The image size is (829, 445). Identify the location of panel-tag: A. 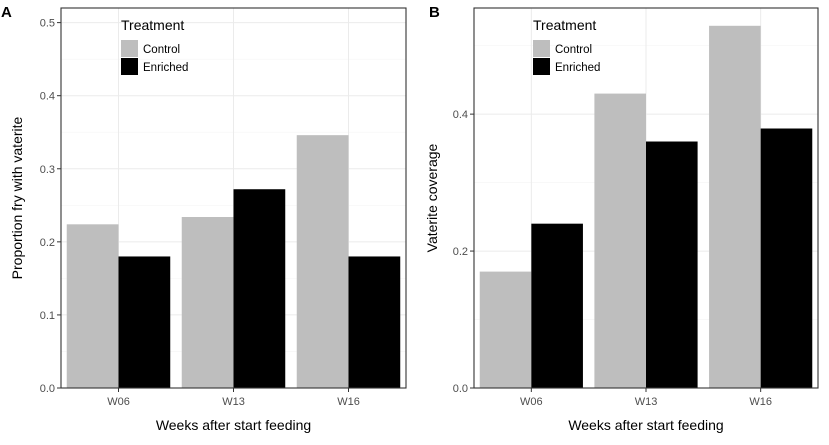
(6, 12).